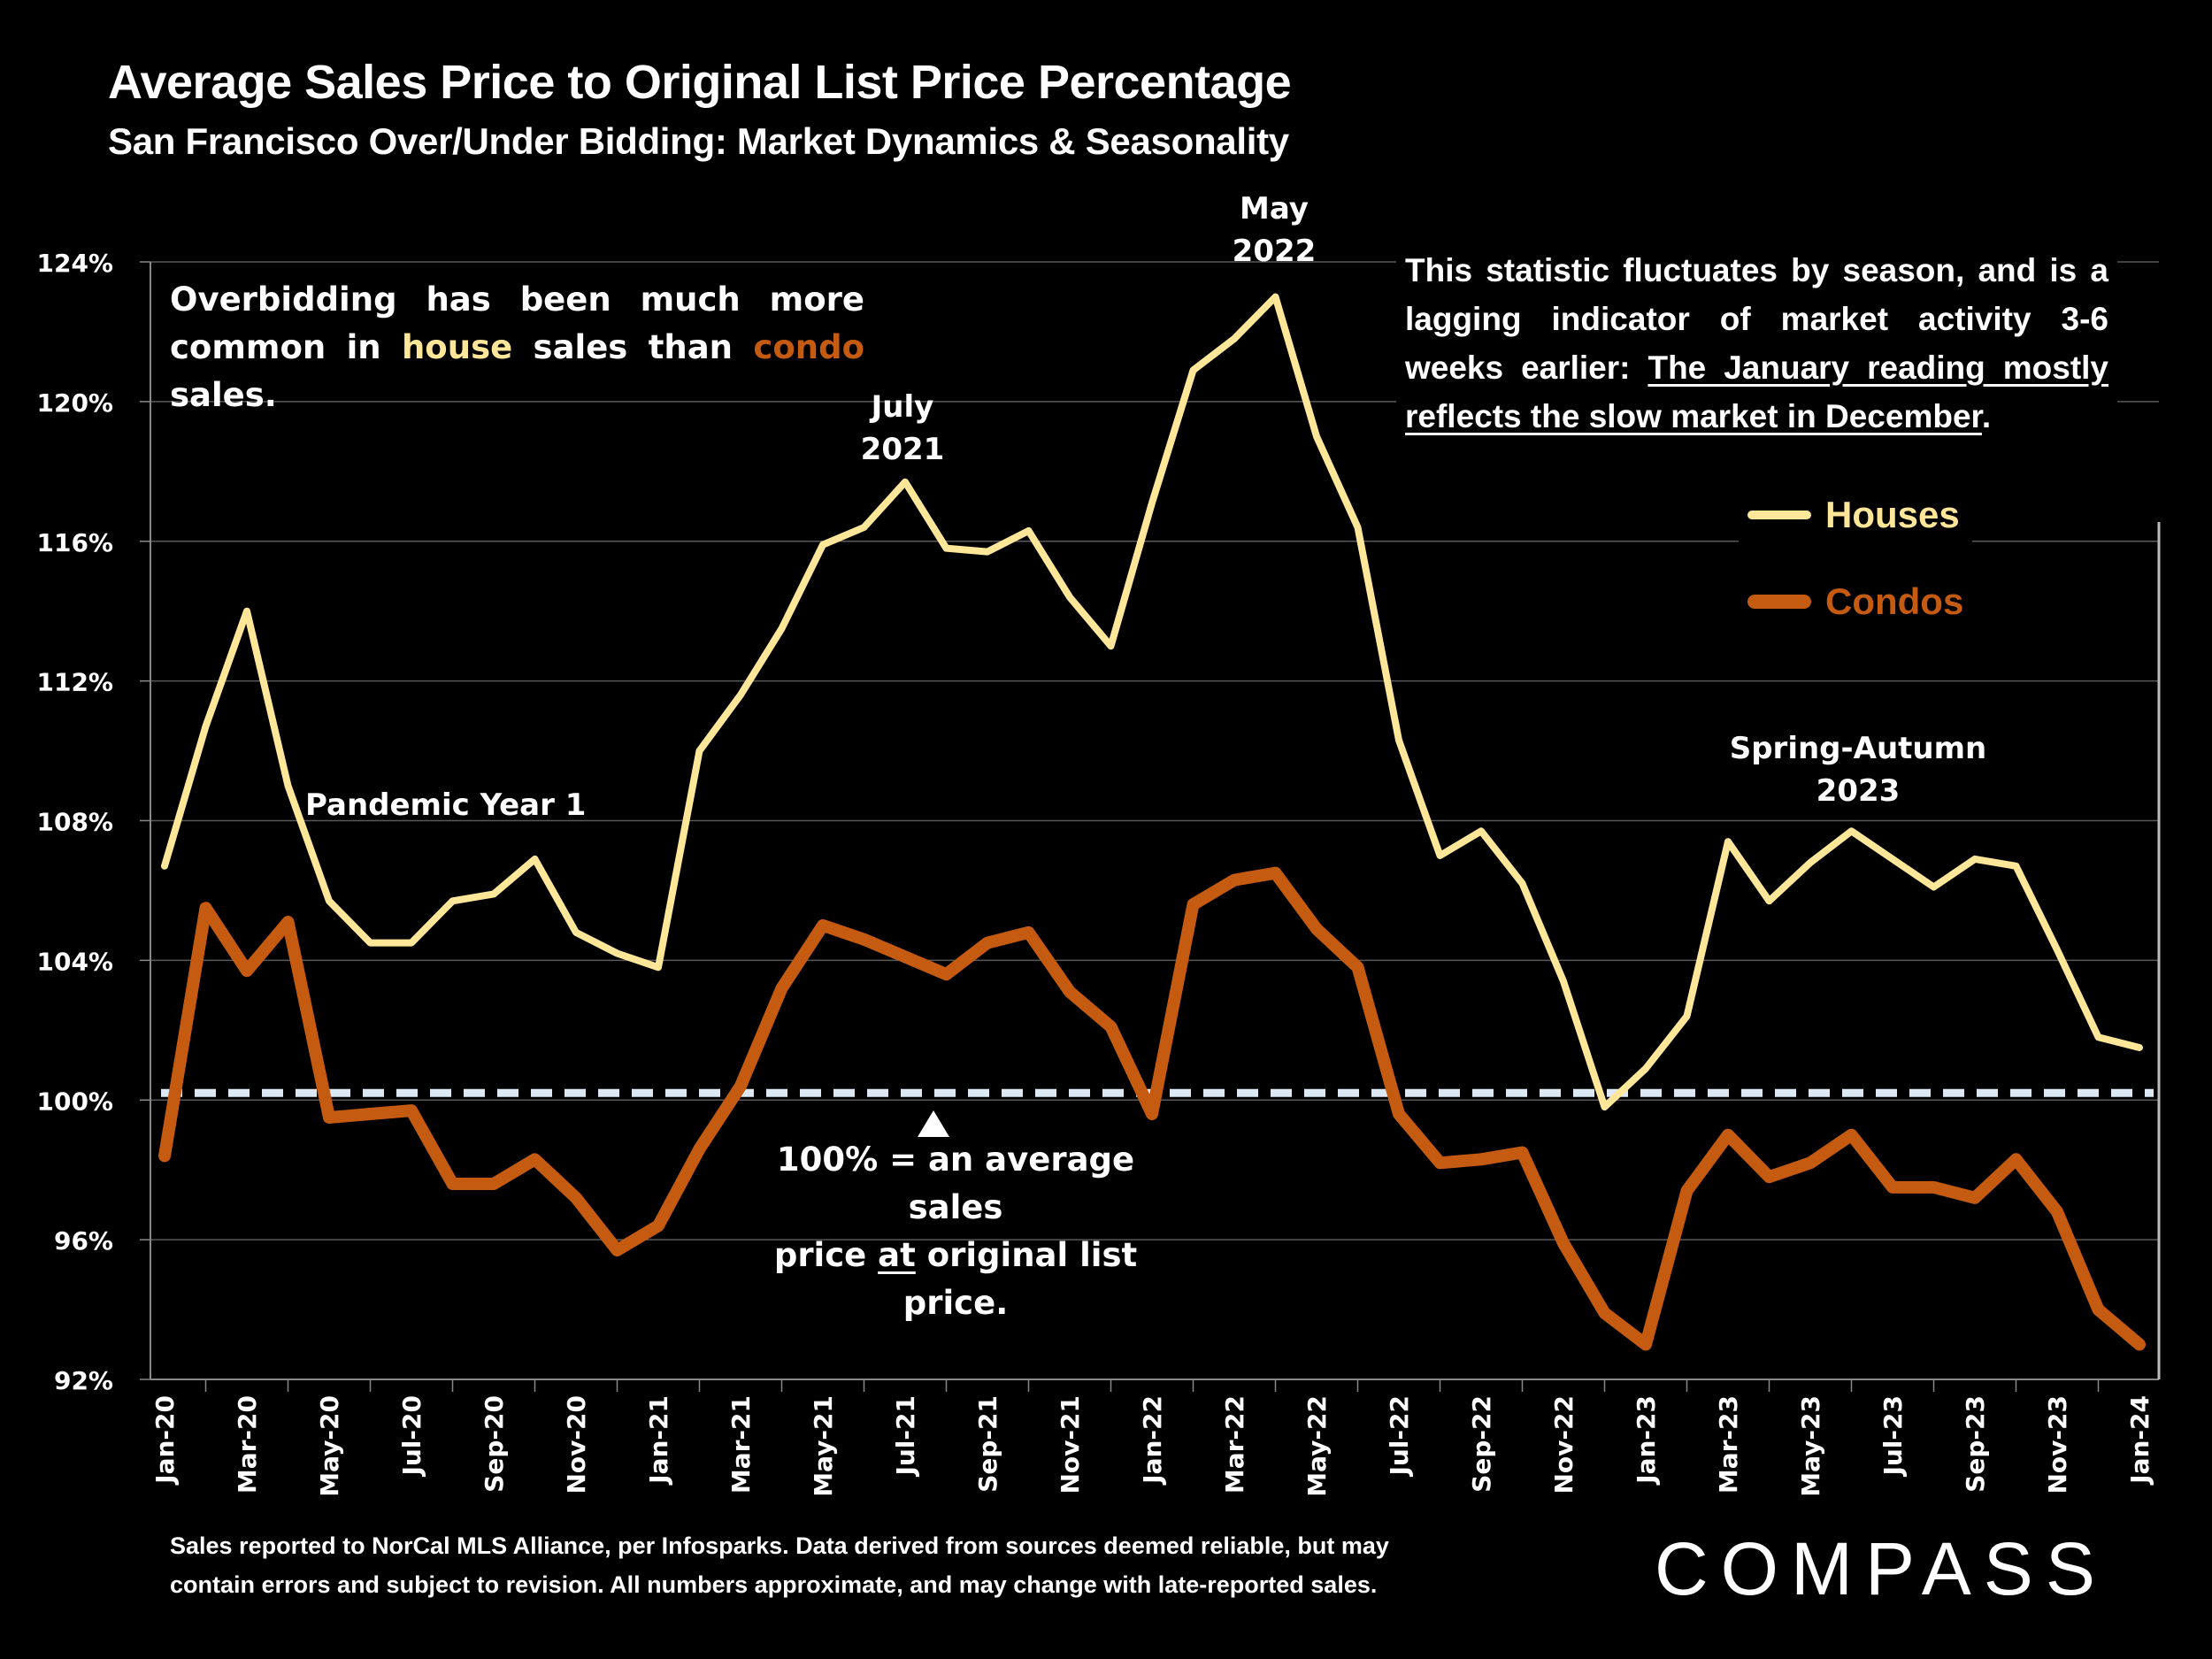  I want to click on note-text: ., so click(1987, 416).